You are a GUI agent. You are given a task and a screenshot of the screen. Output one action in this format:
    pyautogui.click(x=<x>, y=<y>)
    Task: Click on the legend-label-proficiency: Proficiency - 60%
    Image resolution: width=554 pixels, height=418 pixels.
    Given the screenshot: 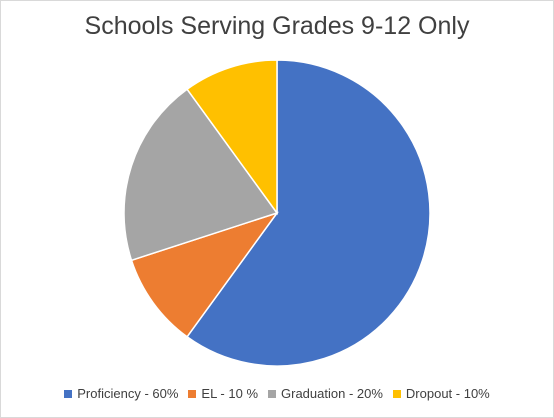 What is the action you would take?
    pyautogui.click(x=128, y=393)
    